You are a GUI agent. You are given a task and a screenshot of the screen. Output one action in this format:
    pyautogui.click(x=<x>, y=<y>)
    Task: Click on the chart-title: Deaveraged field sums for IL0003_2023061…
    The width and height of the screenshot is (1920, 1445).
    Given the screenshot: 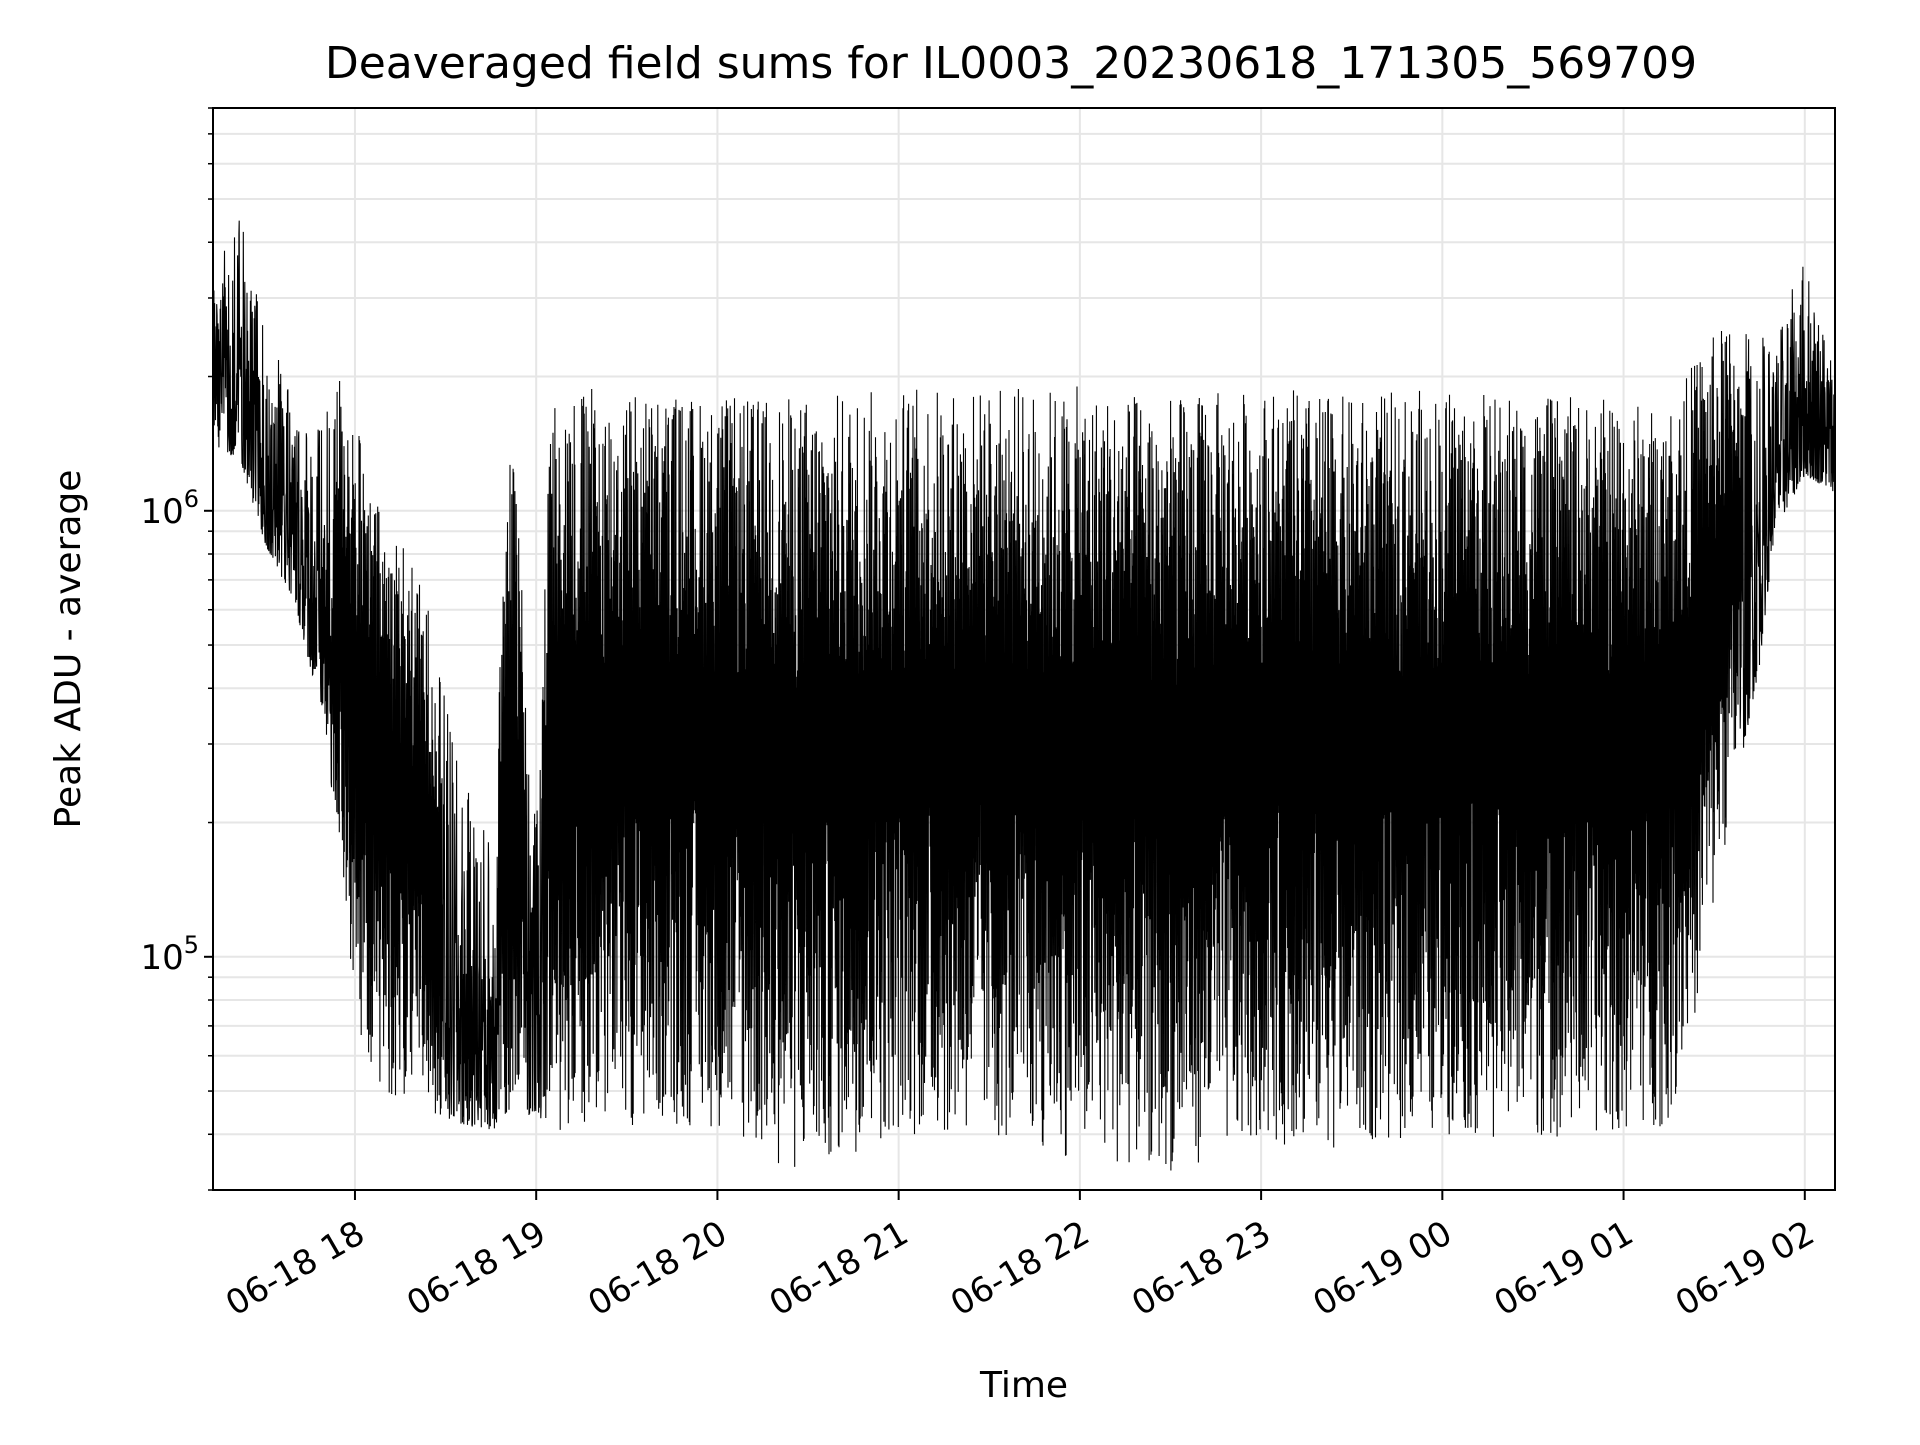 What is the action you would take?
    pyautogui.click(x=1011, y=63)
    